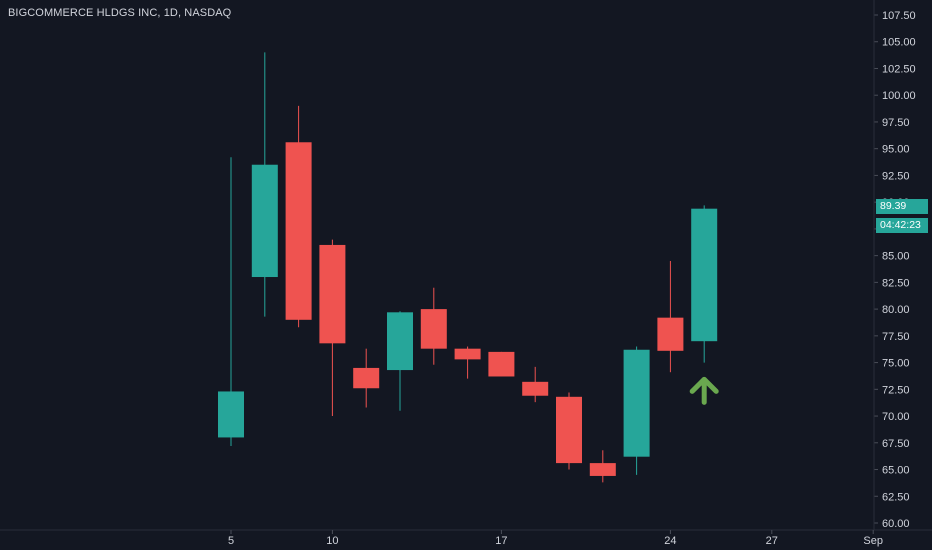 This screenshot has height=550, width=932. Describe the element at coordinates (896, 364) in the screenshot. I see `y-tick-label: 75.00` at that location.